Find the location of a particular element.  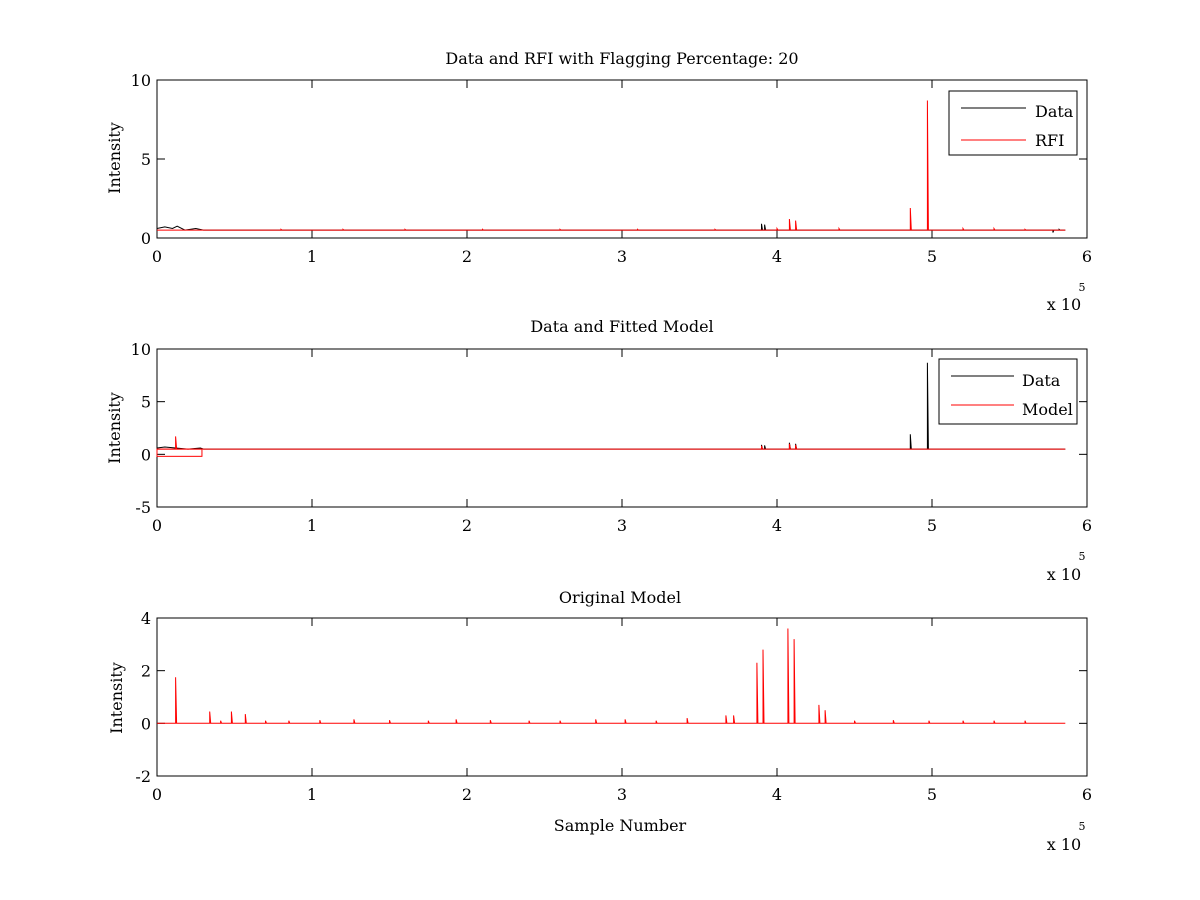

legend-label-model: Model is located at coordinates (1047, 409).